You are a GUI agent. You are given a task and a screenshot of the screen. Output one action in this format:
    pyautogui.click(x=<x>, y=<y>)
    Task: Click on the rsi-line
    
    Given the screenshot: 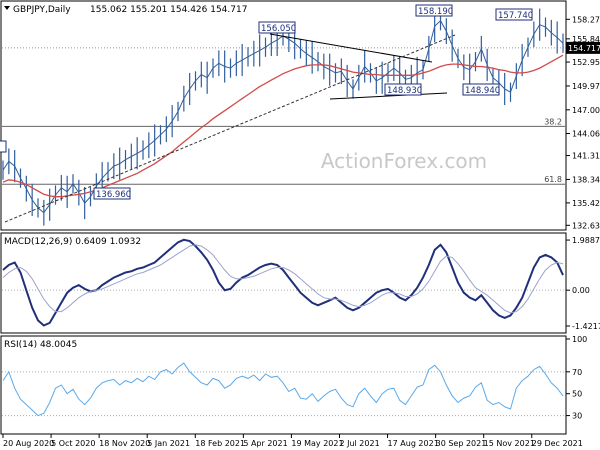 What is the action you would take?
    pyautogui.click(x=283, y=389)
    